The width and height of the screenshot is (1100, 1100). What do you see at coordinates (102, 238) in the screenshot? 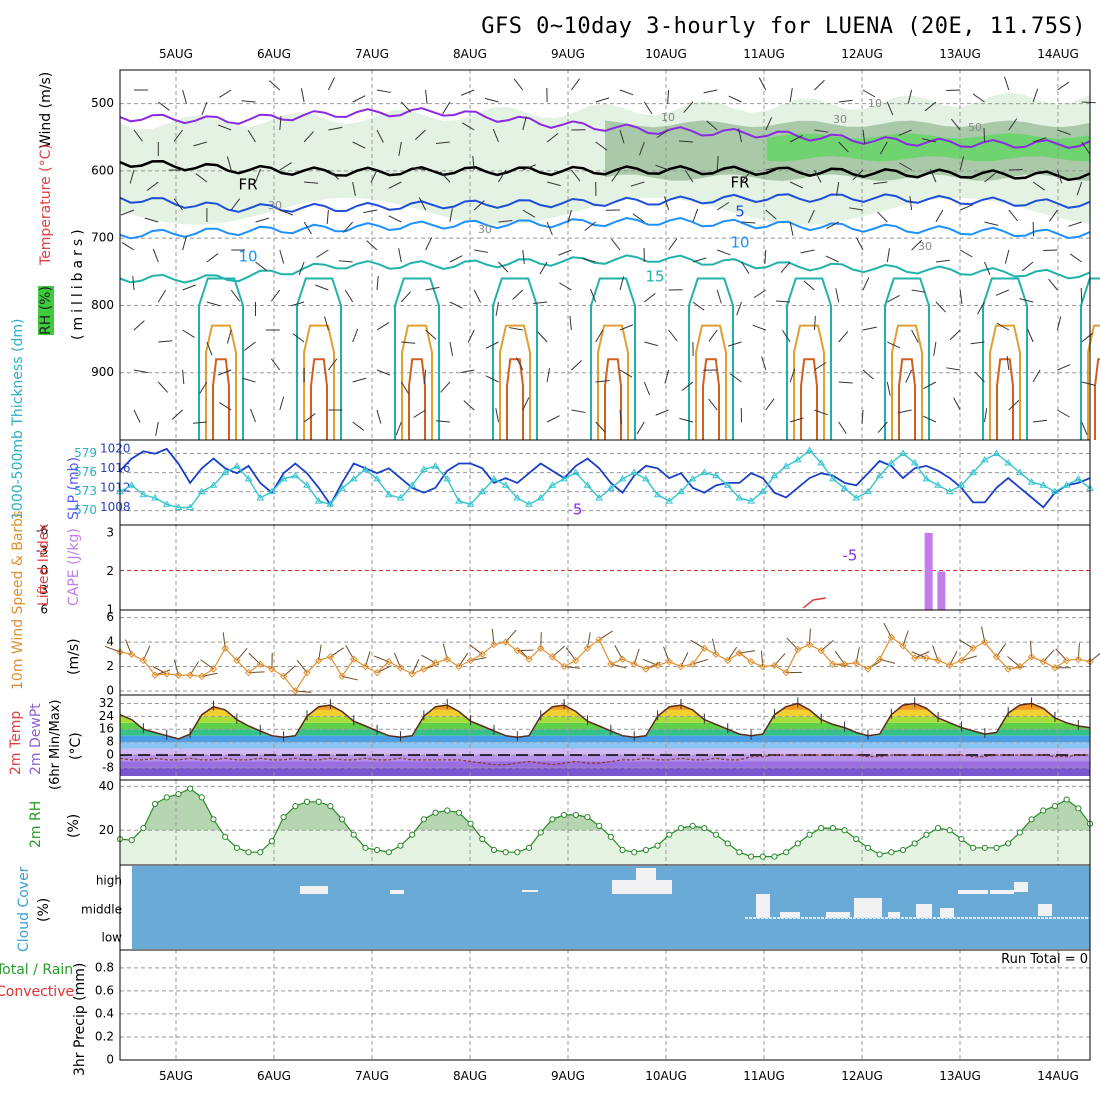
I see `pressure-tick-label: 700` at bounding box center [102, 238].